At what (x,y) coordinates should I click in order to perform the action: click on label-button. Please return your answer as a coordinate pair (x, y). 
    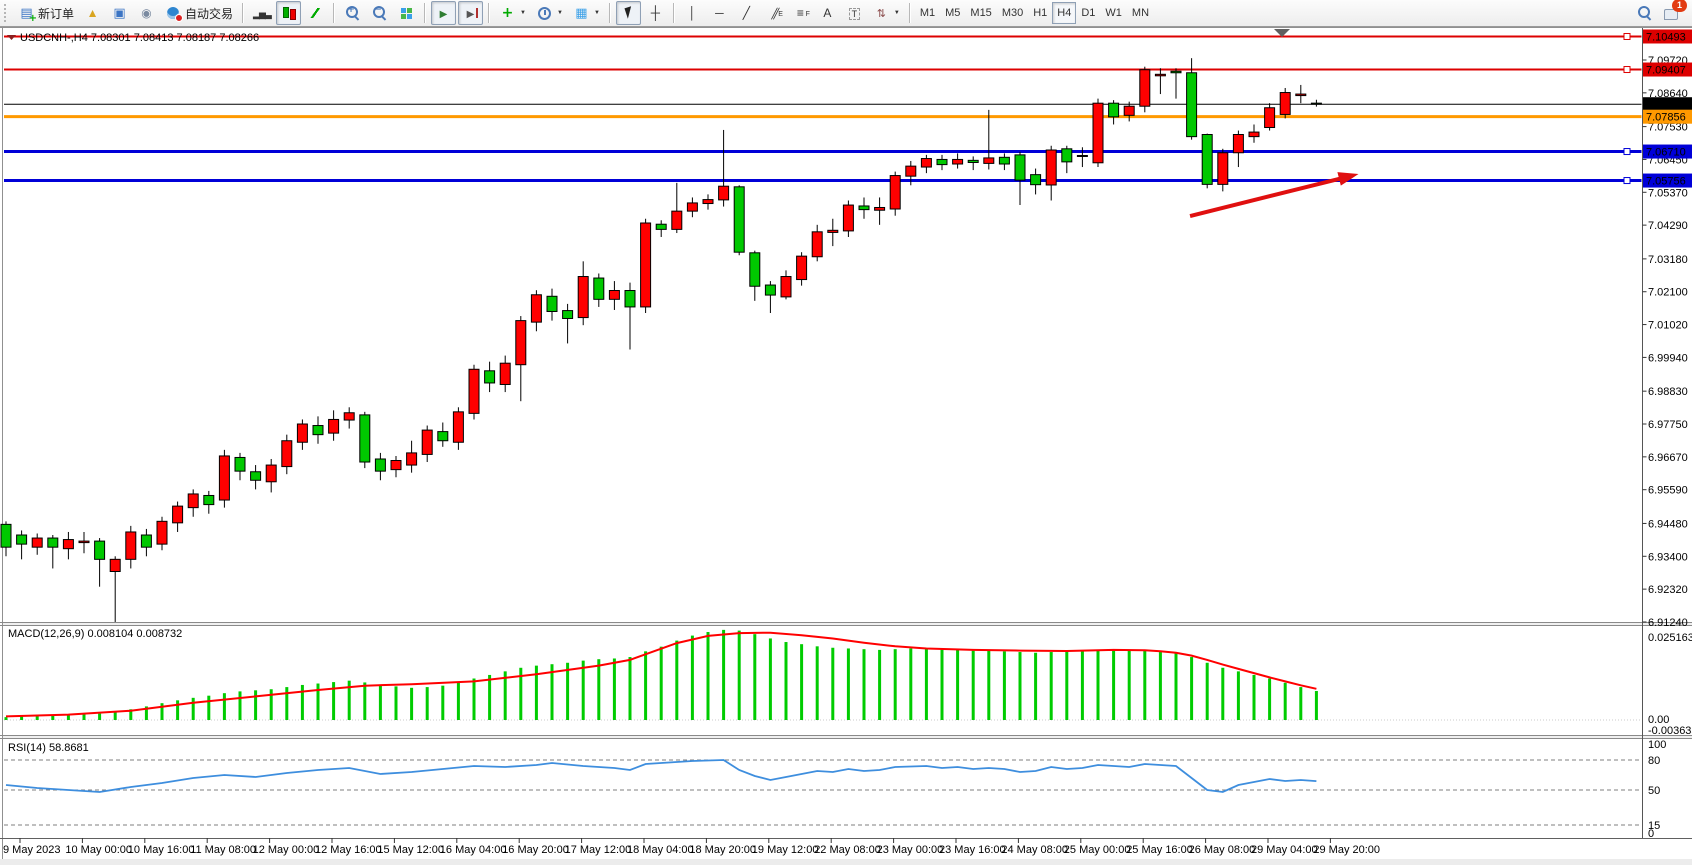
    Looking at the image, I should click on (854, 13).